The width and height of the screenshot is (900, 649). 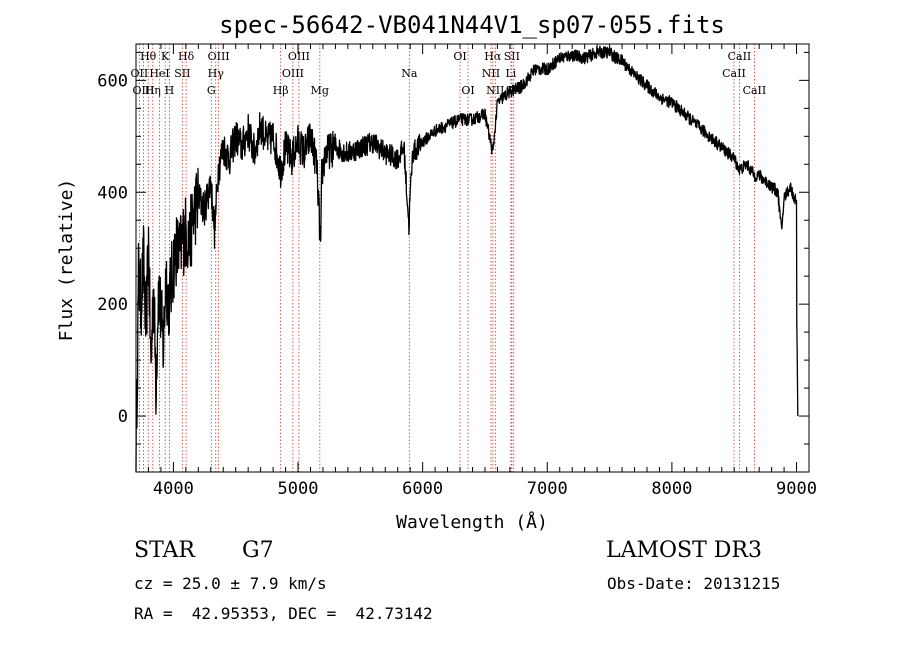 I want to click on line-marker-label: OII, so click(x=140, y=73).